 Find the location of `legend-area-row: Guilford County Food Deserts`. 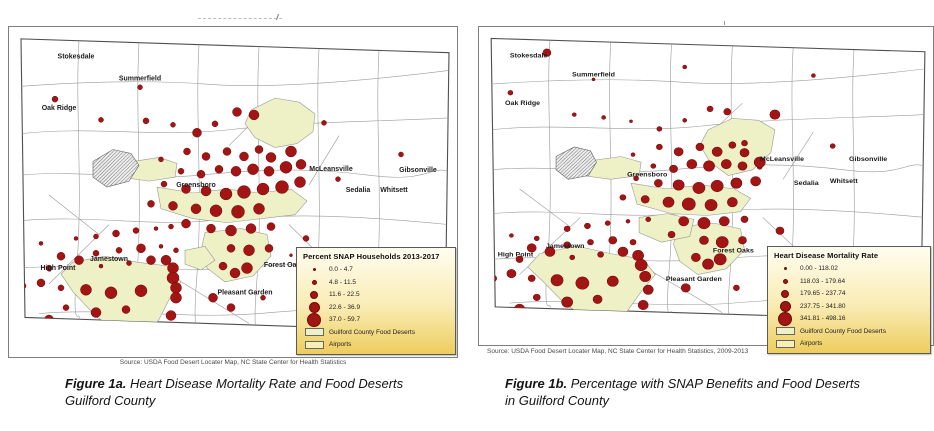

legend-area-row: Guilford County Food Deserts is located at coordinates (849, 331).